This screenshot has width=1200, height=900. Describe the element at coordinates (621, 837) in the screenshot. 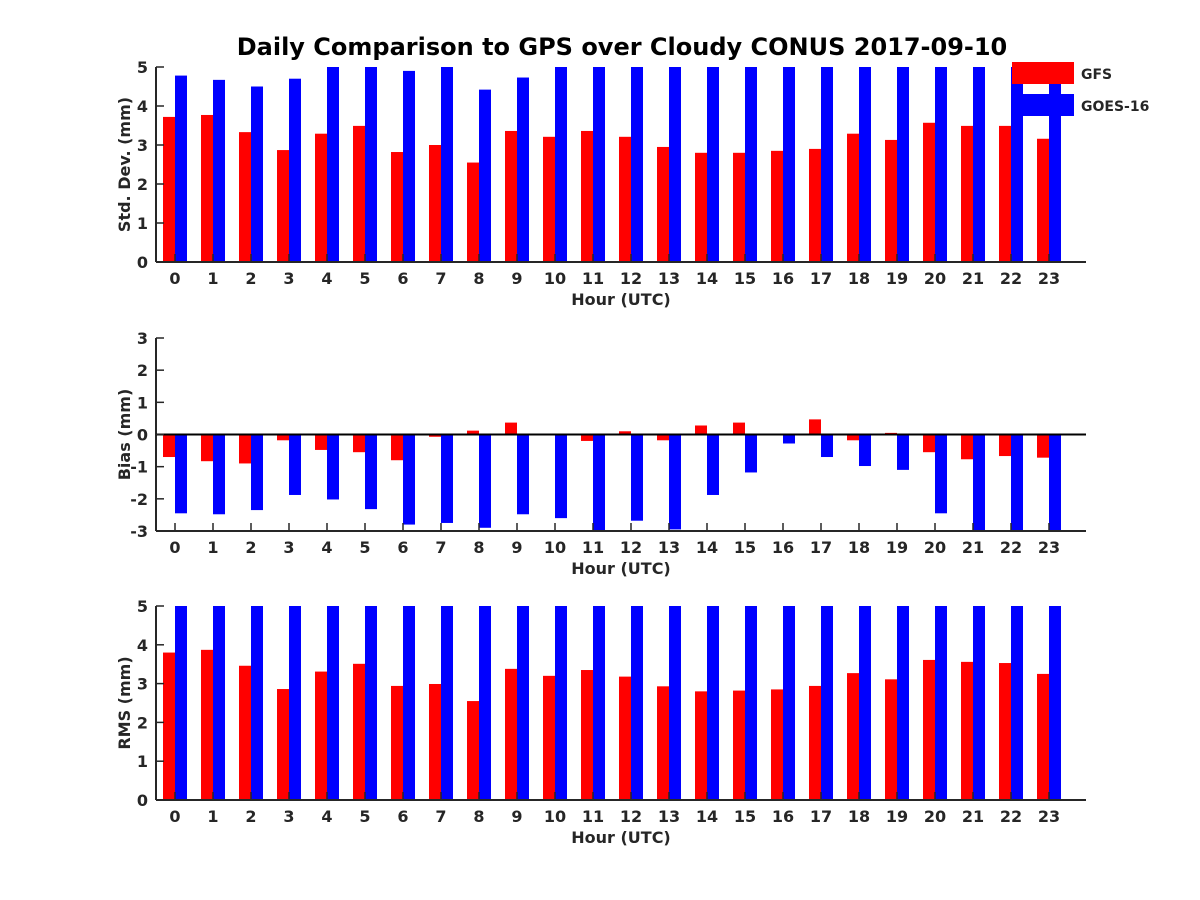

I see `x-axis-label: Hour (UTC)` at that location.